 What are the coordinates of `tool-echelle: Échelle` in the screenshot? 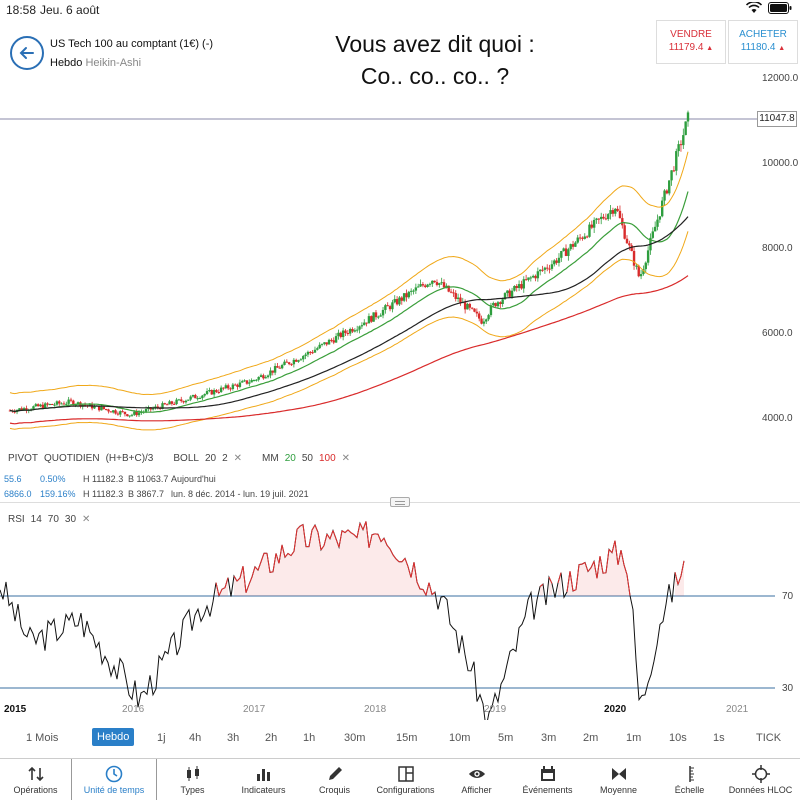 It's located at (689, 779).